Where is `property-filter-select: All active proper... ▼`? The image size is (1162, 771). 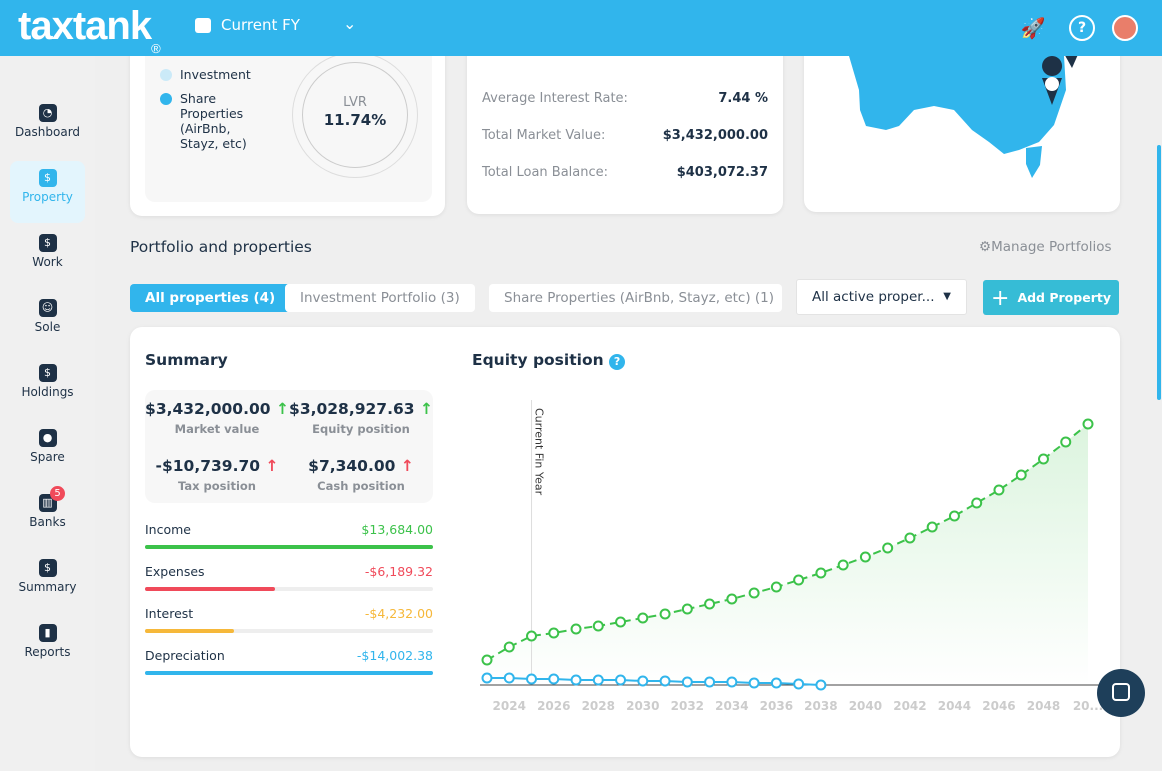
property-filter-select: All active proper... ▼ is located at coordinates (881, 297).